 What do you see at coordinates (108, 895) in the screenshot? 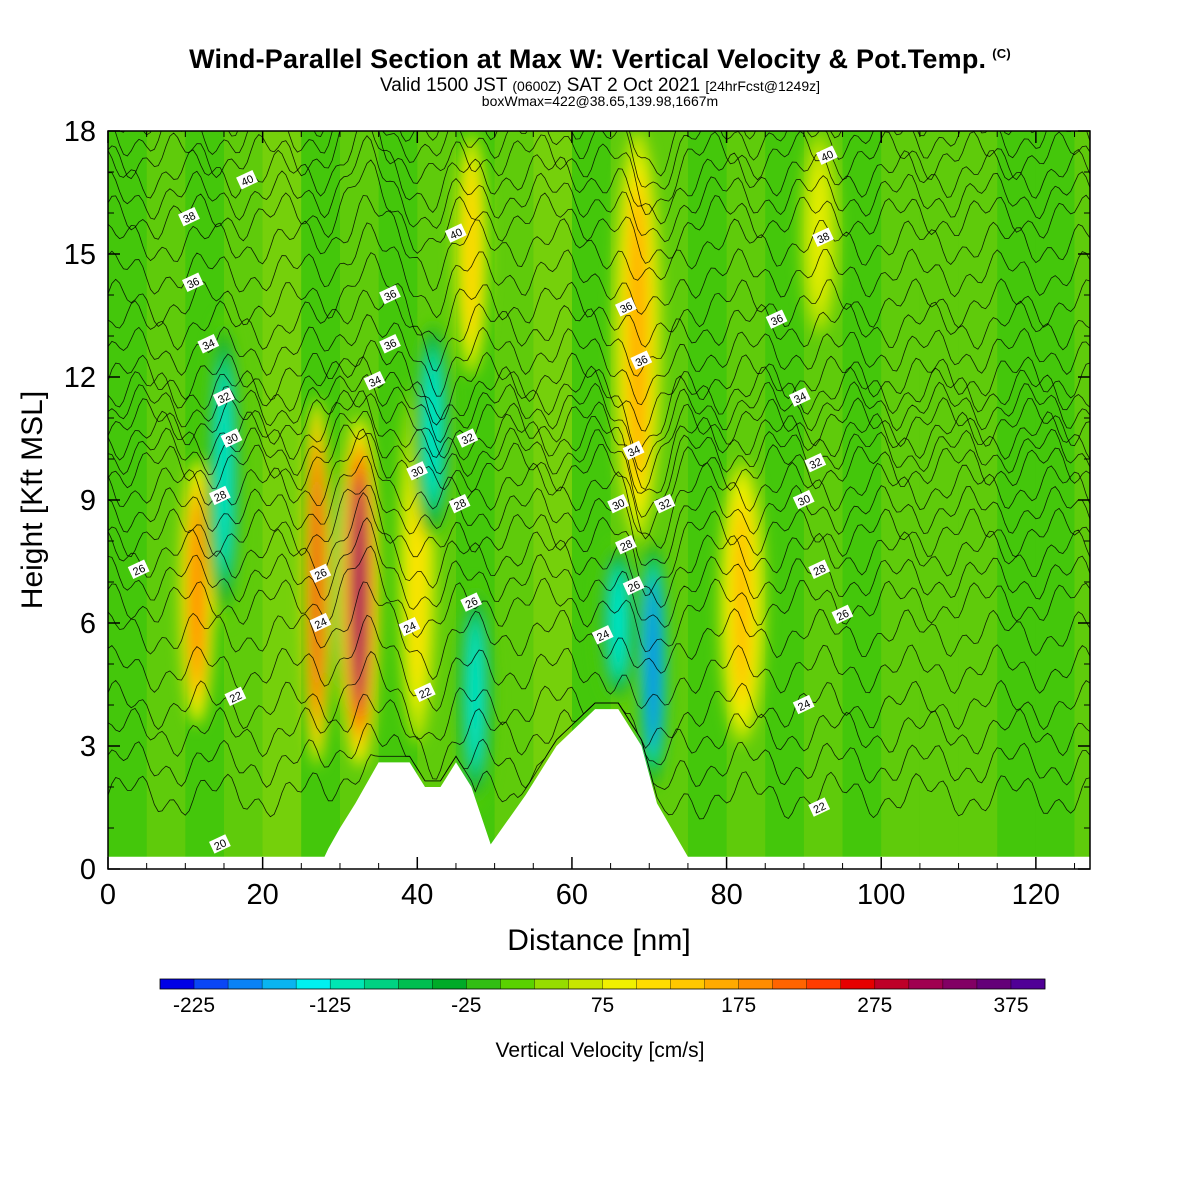
I see `x-tick-label: 0` at bounding box center [108, 895].